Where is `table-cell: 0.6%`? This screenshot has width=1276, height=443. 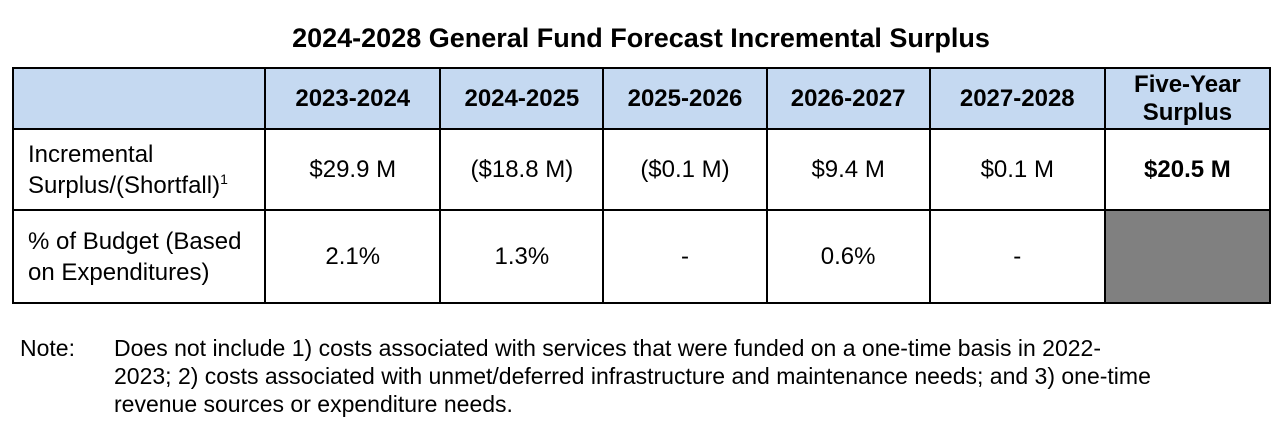
table-cell: 0.6% is located at coordinates (848, 256).